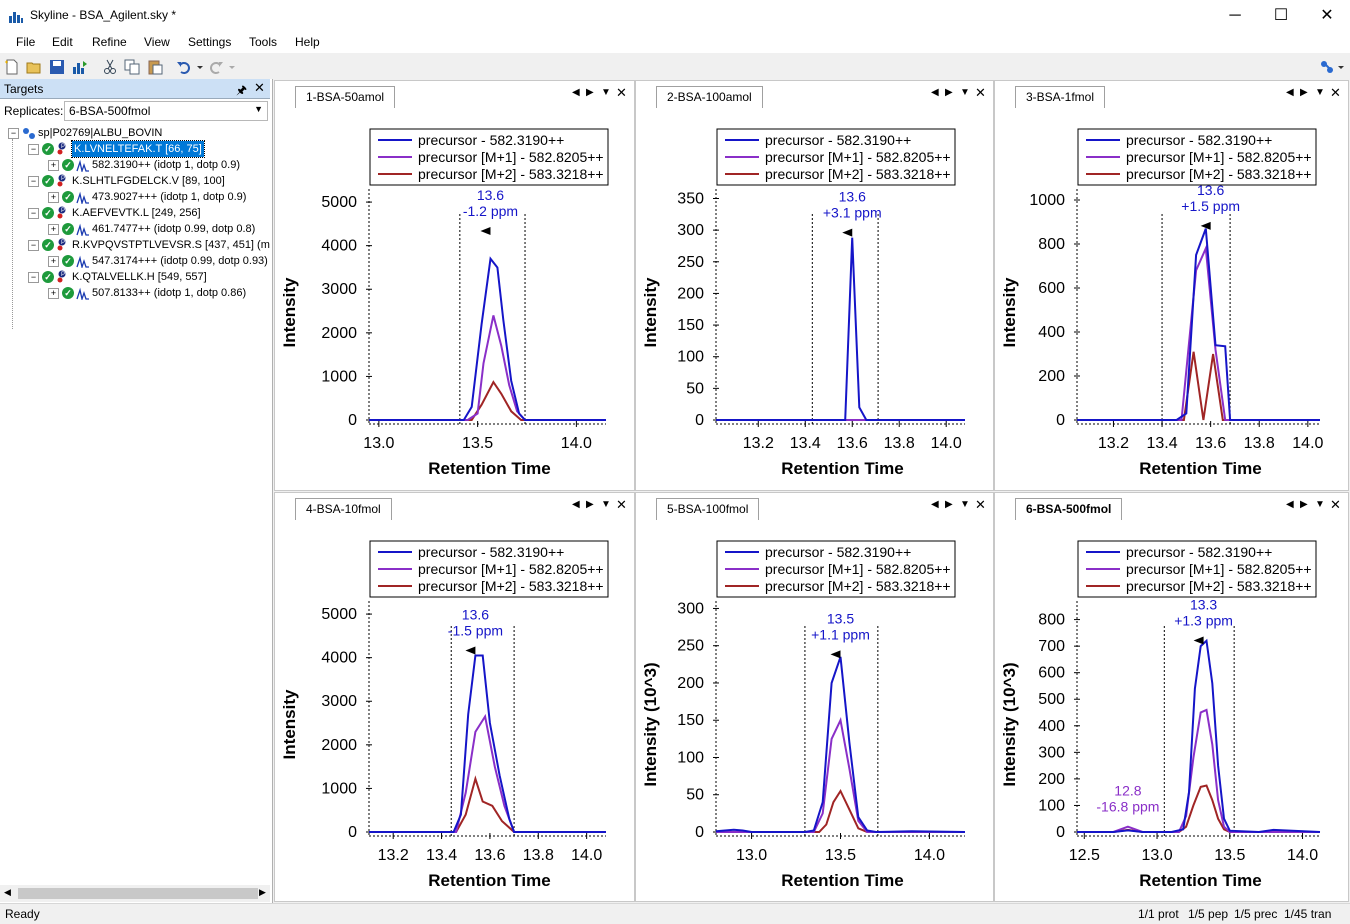 The height and width of the screenshot is (924, 1350). Describe the element at coordinates (1060, 97) in the screenshot. I see `graph-tab: 3-BSA-1fmol` at that location.